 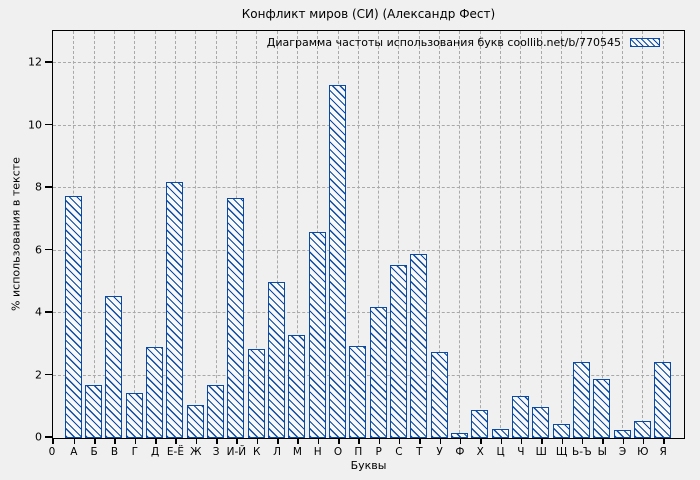 What do you see at coordinates (338, 452) in the screenshot?
I see `x-tick-label: О` at bounding box center [338, 452].